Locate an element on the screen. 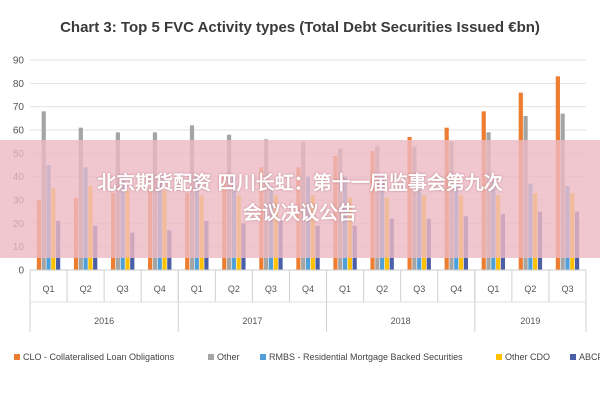 The height and width of the screenshot is (400, 600). x-group-label: 2016 is located at coordinates (104, 321).